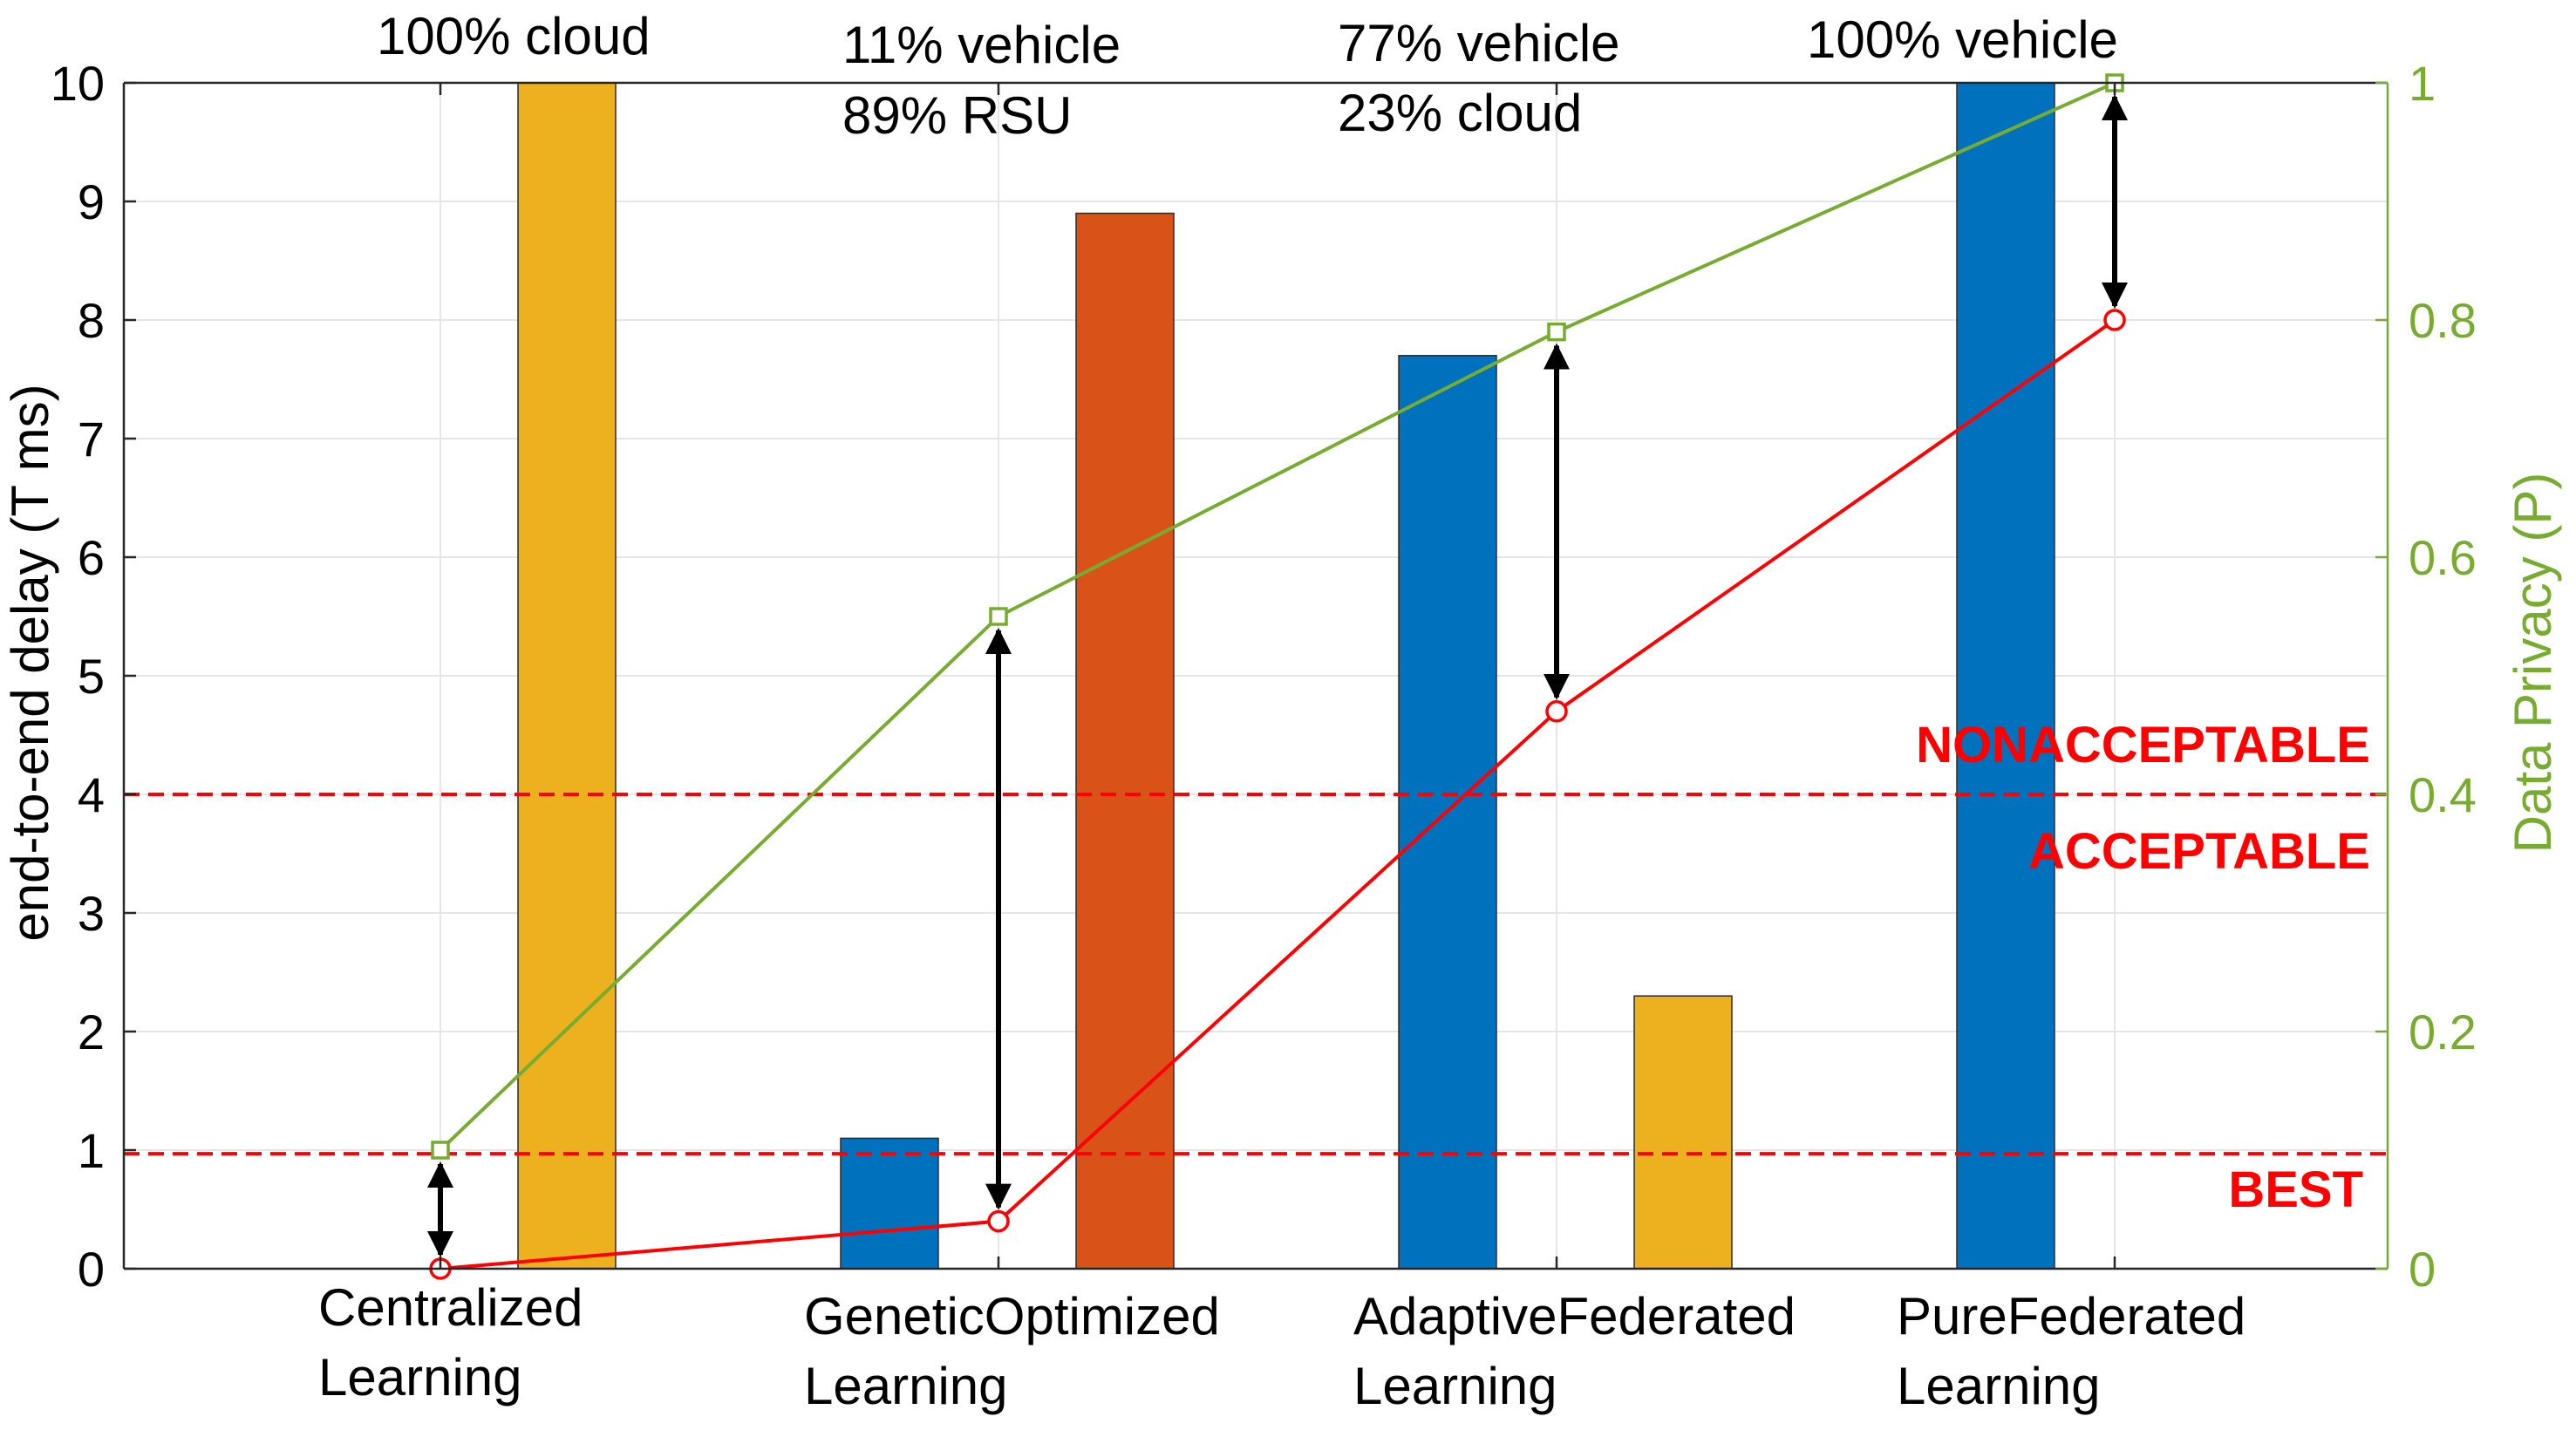 The height and width of the screenshot is (1437, 2576). Describe the element at coordinates (2422, 1269) in the screenshot. I see `y2-tick-label: 0` at that location.